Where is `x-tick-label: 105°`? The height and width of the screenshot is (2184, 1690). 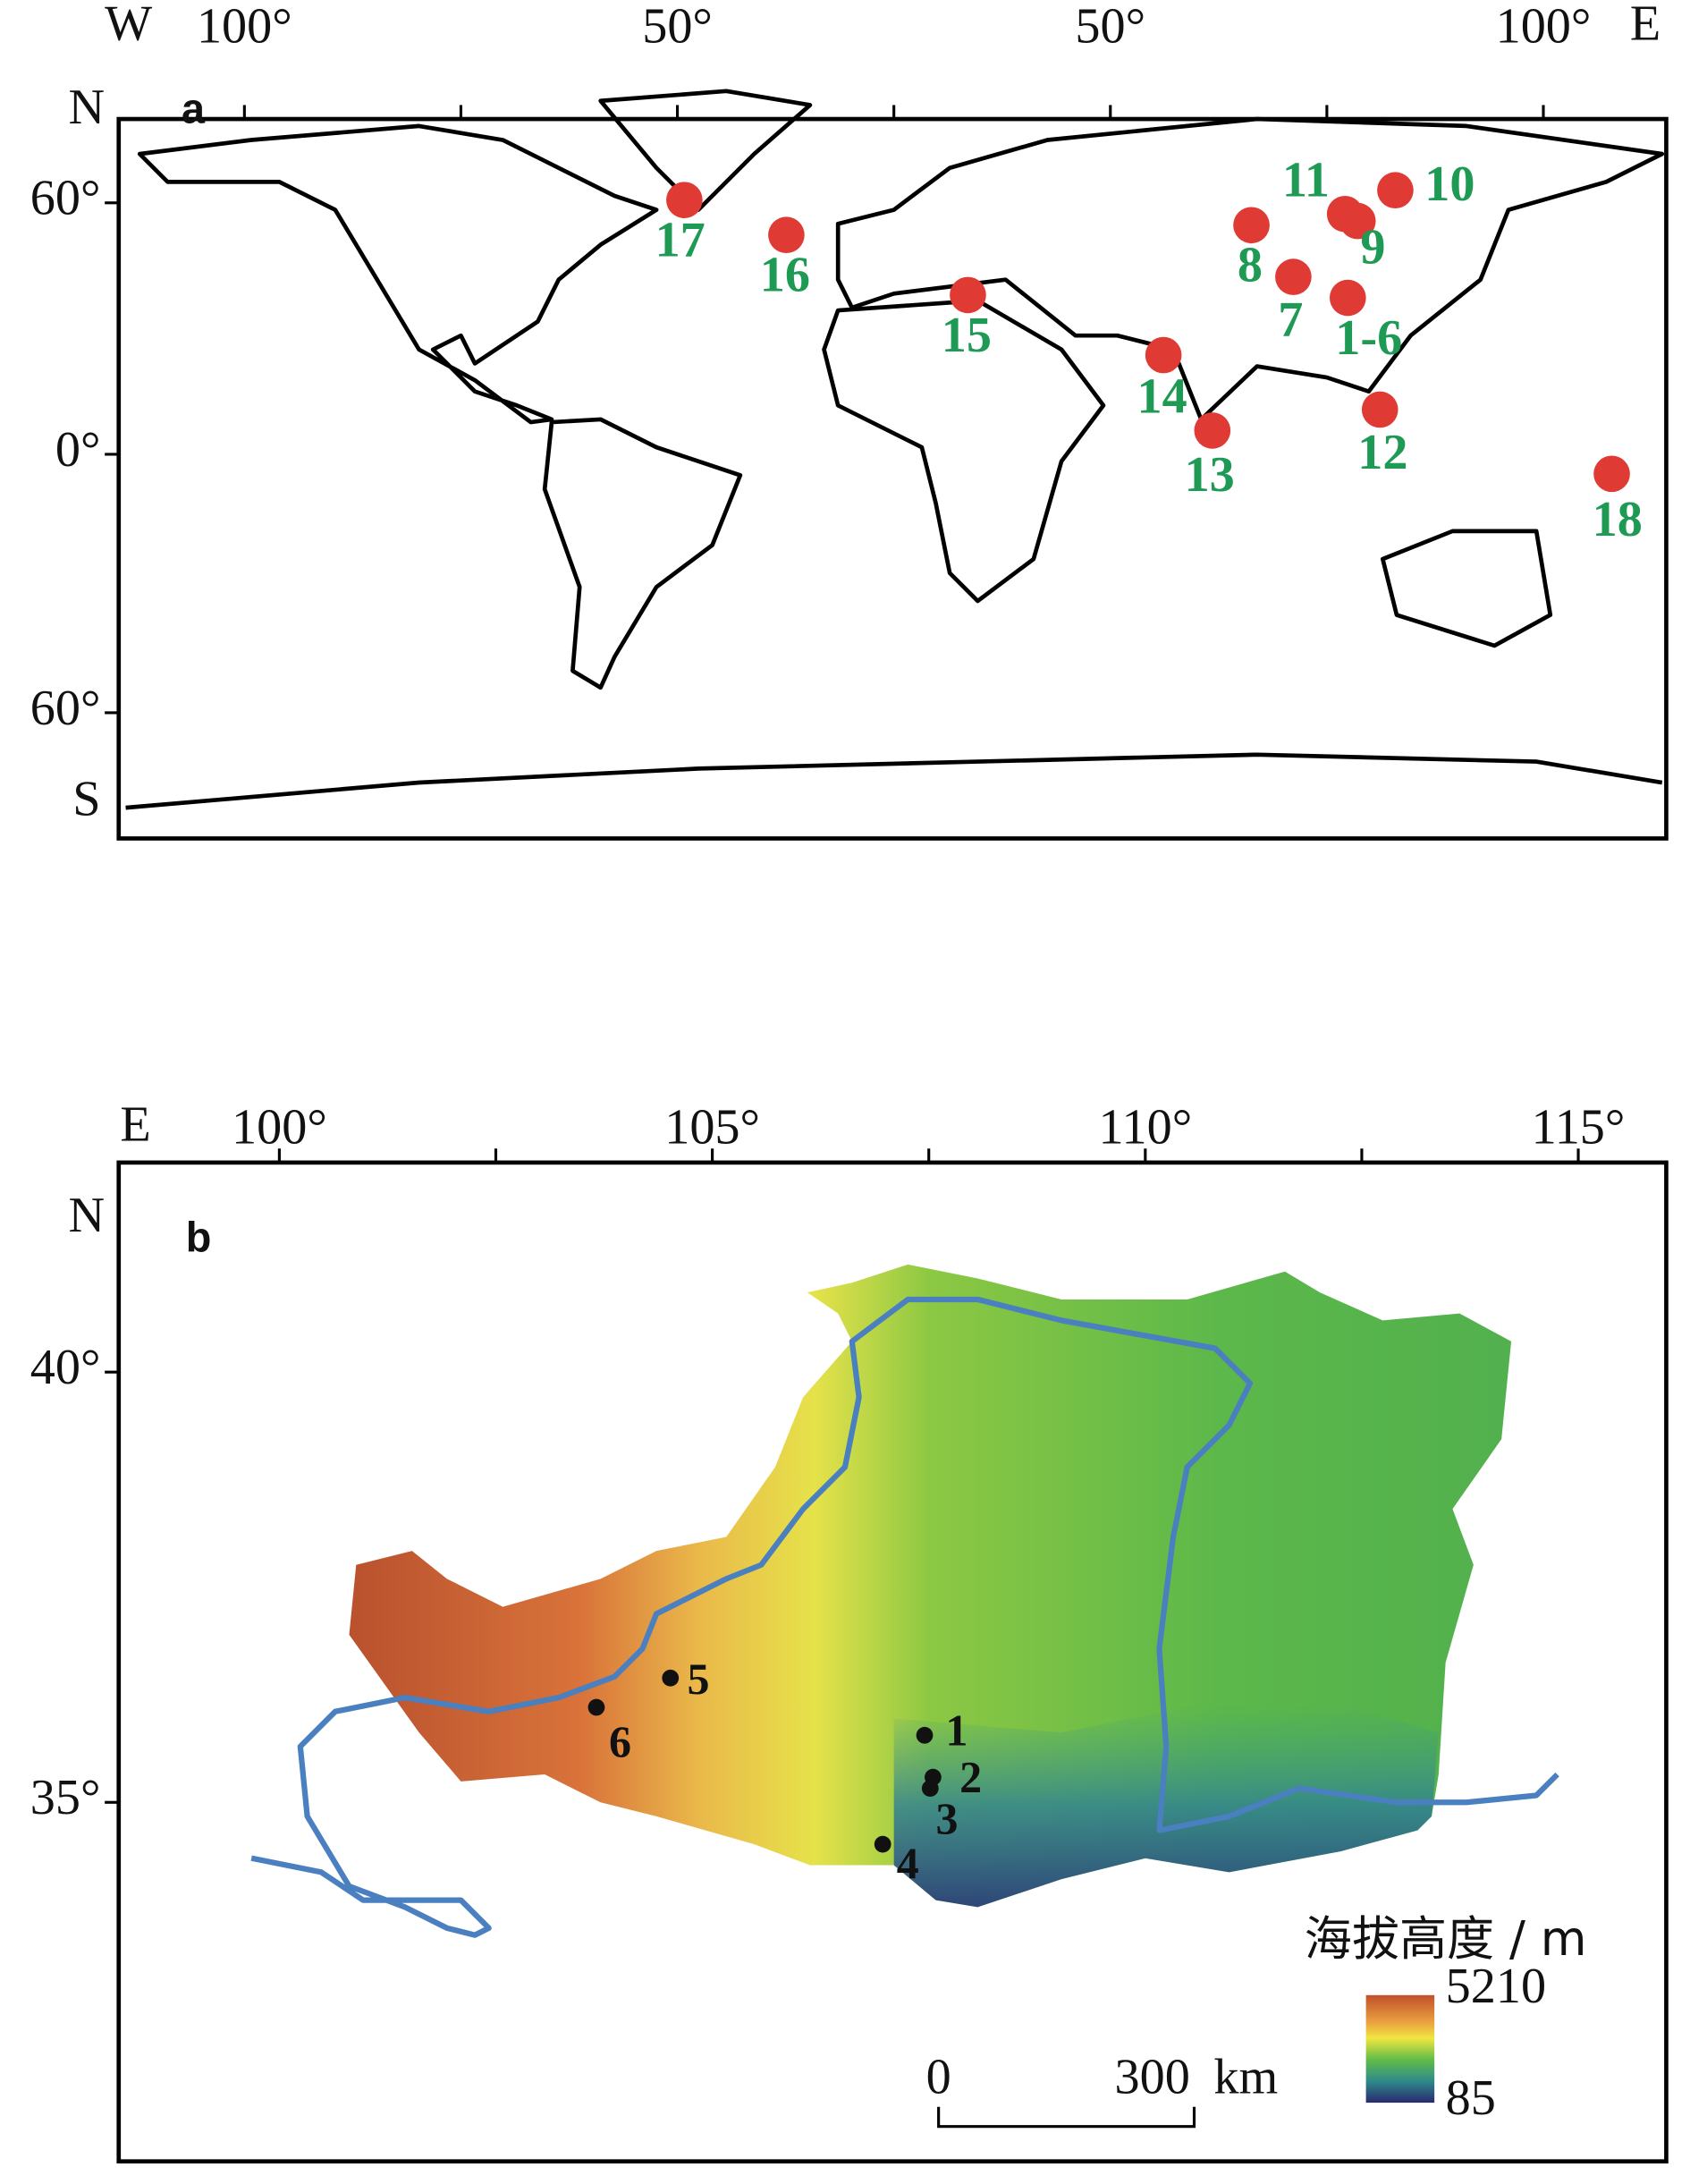
x-tick-label: 105° is located at coordinates (712, 1127).